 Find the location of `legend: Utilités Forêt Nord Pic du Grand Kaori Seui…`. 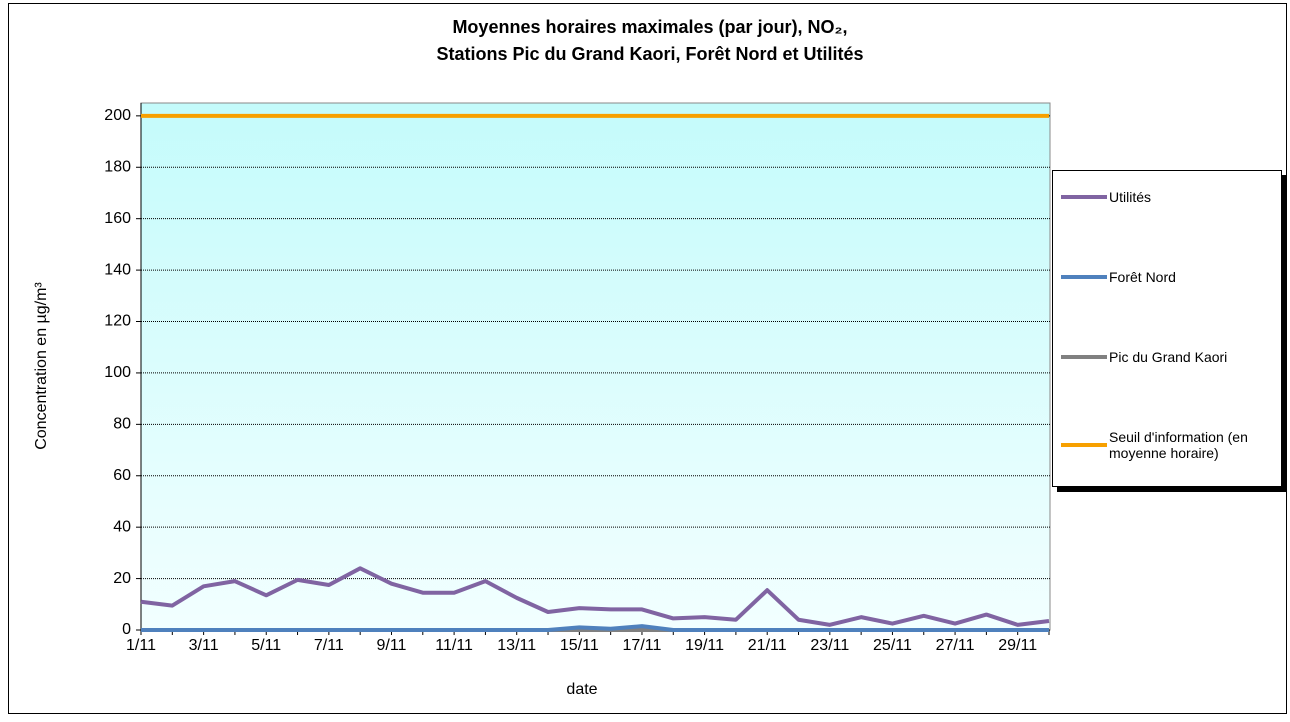

legend: Utilités Forêt Nord Pic du Grand Kaori Seui… is located at coordinates (1167, 328).